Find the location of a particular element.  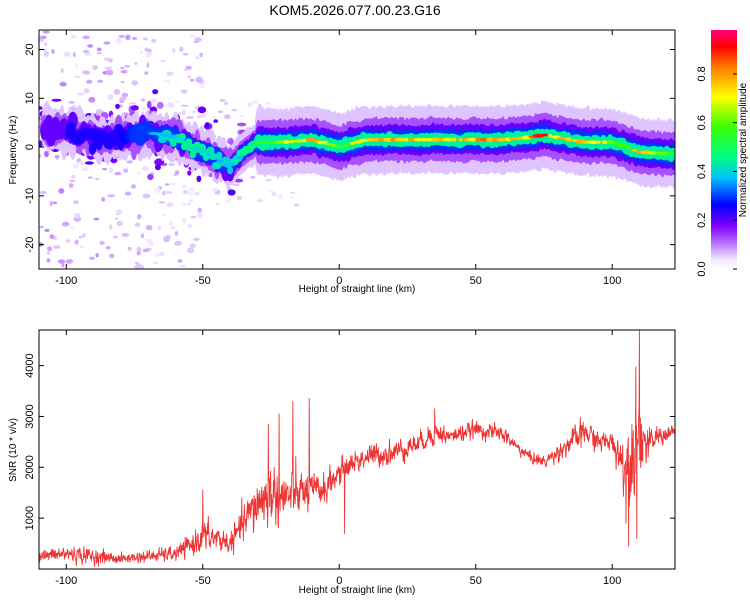

ridge-layer-blob is located at coordinates (230, 170).